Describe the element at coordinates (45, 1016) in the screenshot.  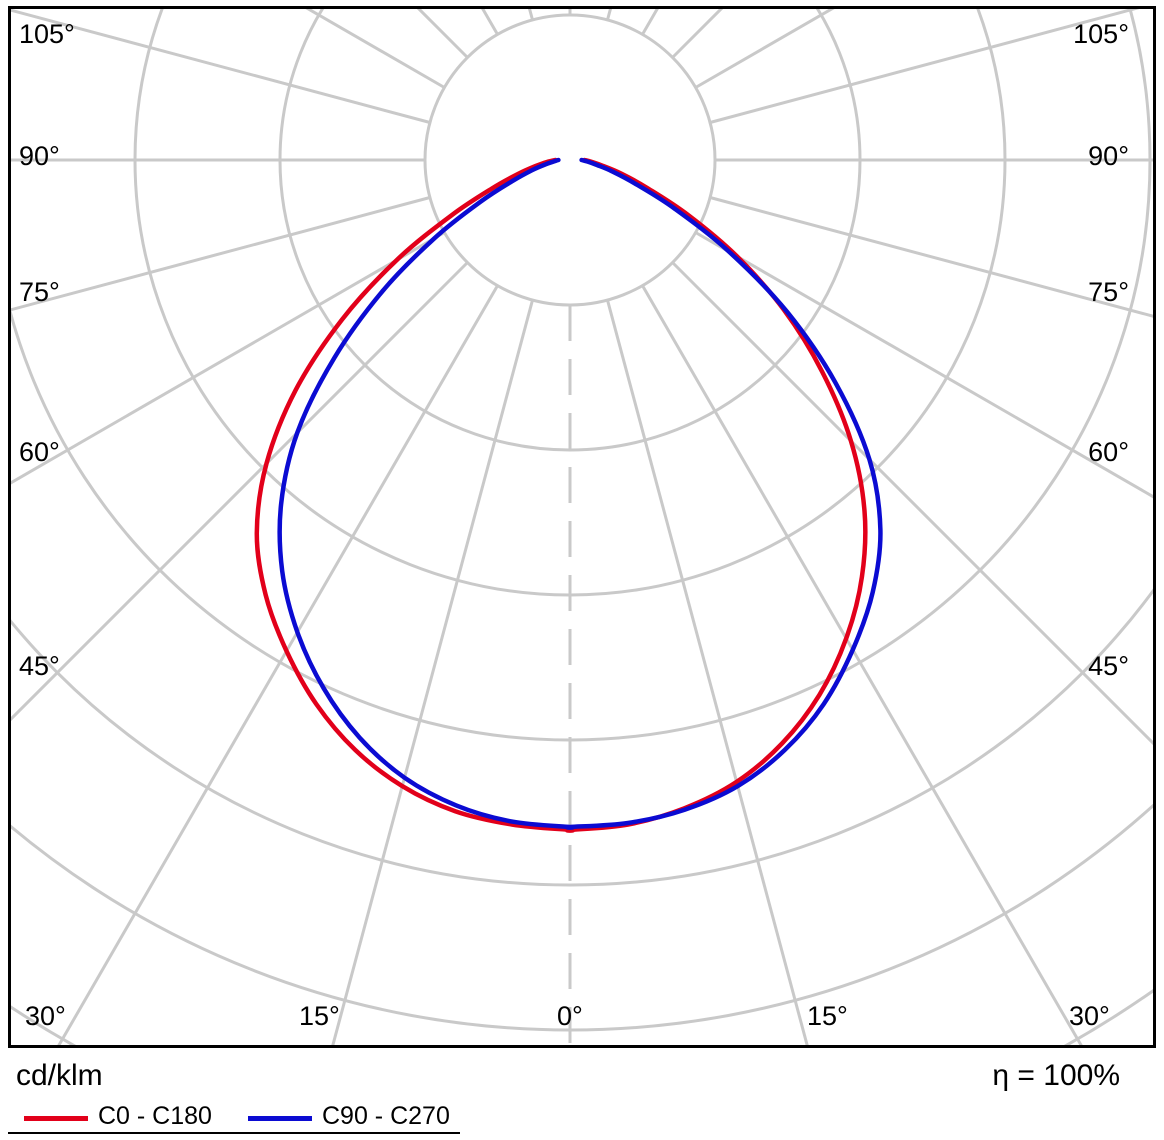
I see `gamma-label-left-30: 30°` at that location.